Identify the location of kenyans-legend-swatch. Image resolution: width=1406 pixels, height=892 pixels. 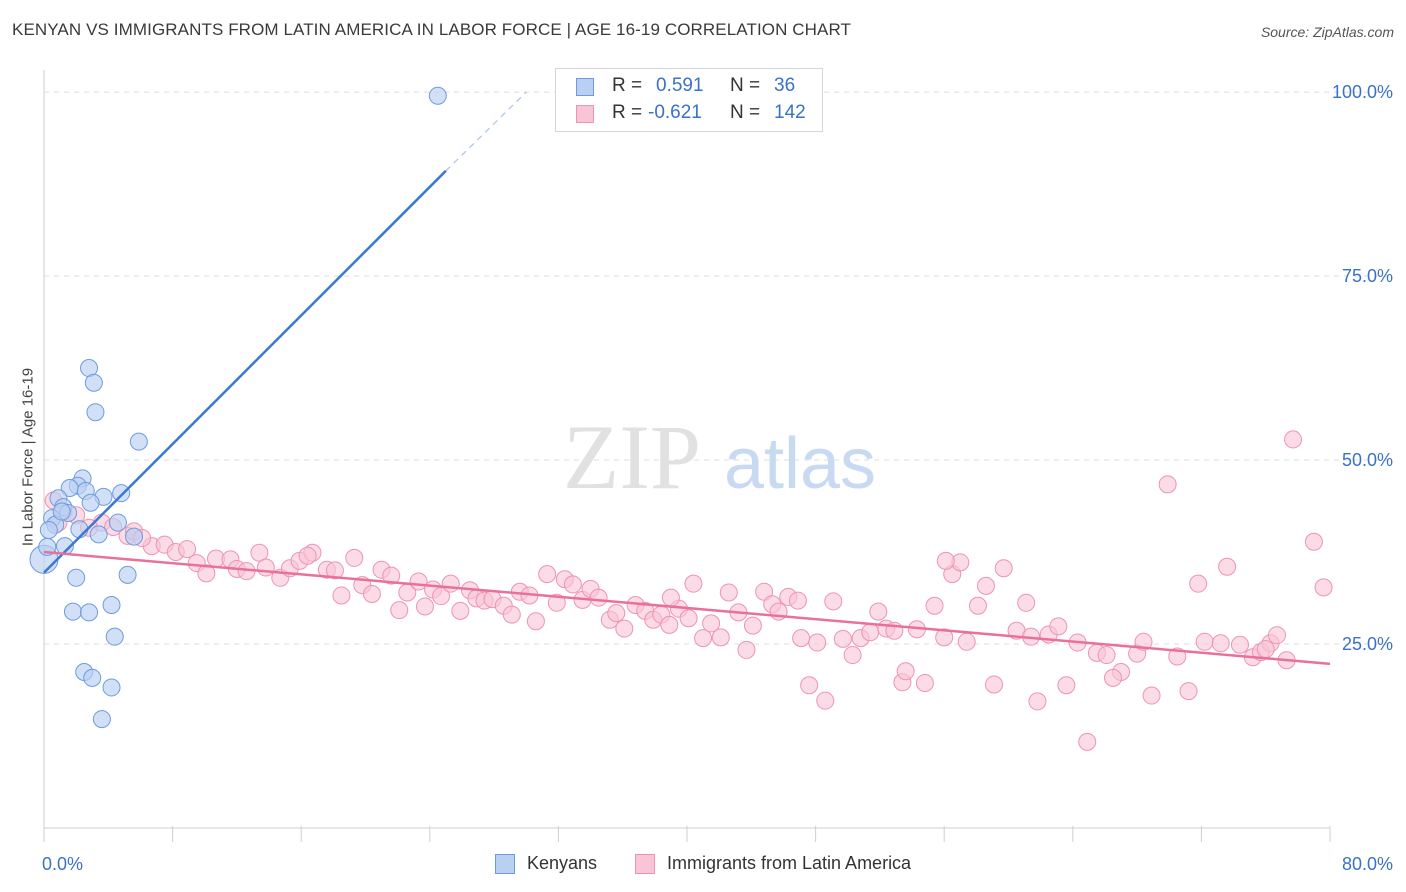
(505, 864).